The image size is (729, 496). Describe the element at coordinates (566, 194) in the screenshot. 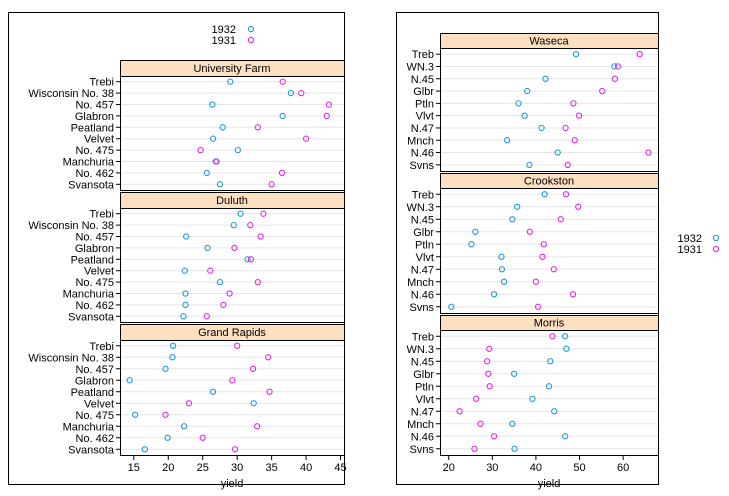

I see `point-crookston-1931-treb` at that location.